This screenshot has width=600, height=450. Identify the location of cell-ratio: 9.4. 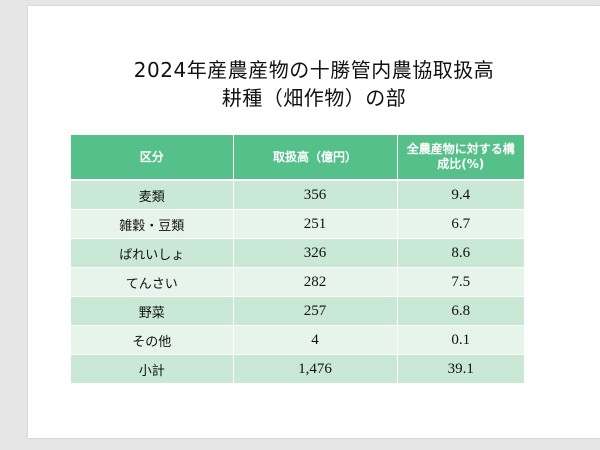
(460, 195).